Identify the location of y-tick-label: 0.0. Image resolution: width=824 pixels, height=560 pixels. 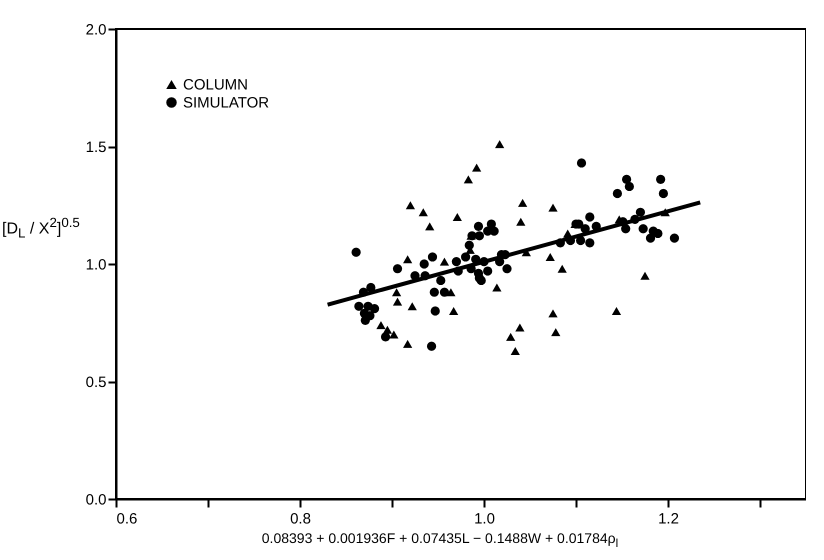
(96, 500).